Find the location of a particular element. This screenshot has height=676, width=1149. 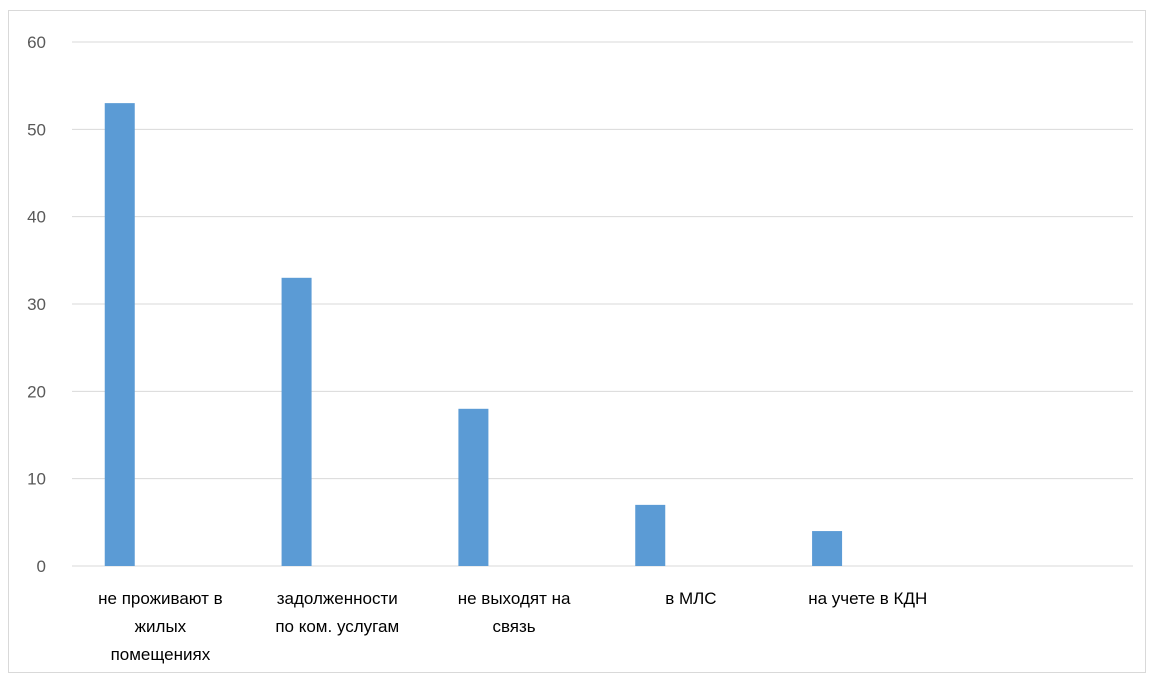

y-tick-label-0: 0 is located at coordinates (41, 566).